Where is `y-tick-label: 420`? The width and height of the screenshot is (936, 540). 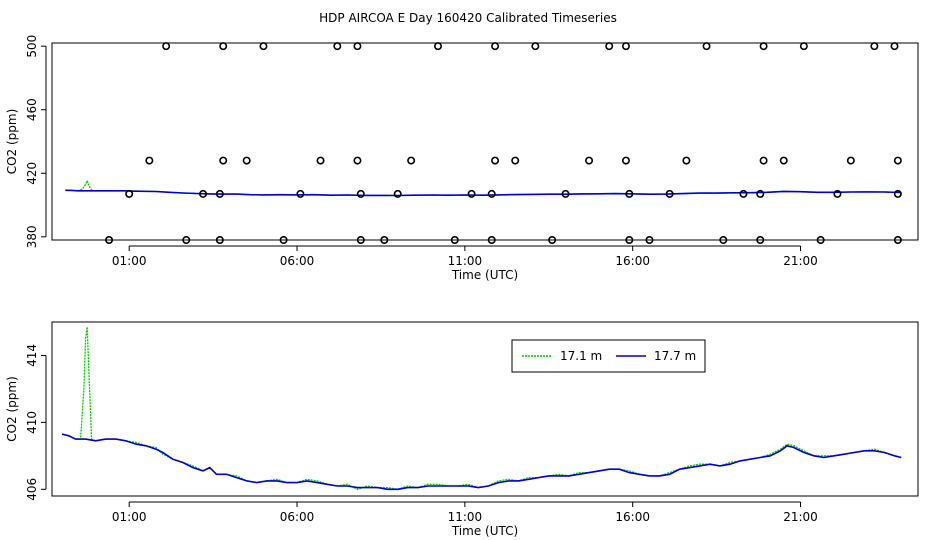 y-tick-label: 420 is located at coordinates (32, 173).